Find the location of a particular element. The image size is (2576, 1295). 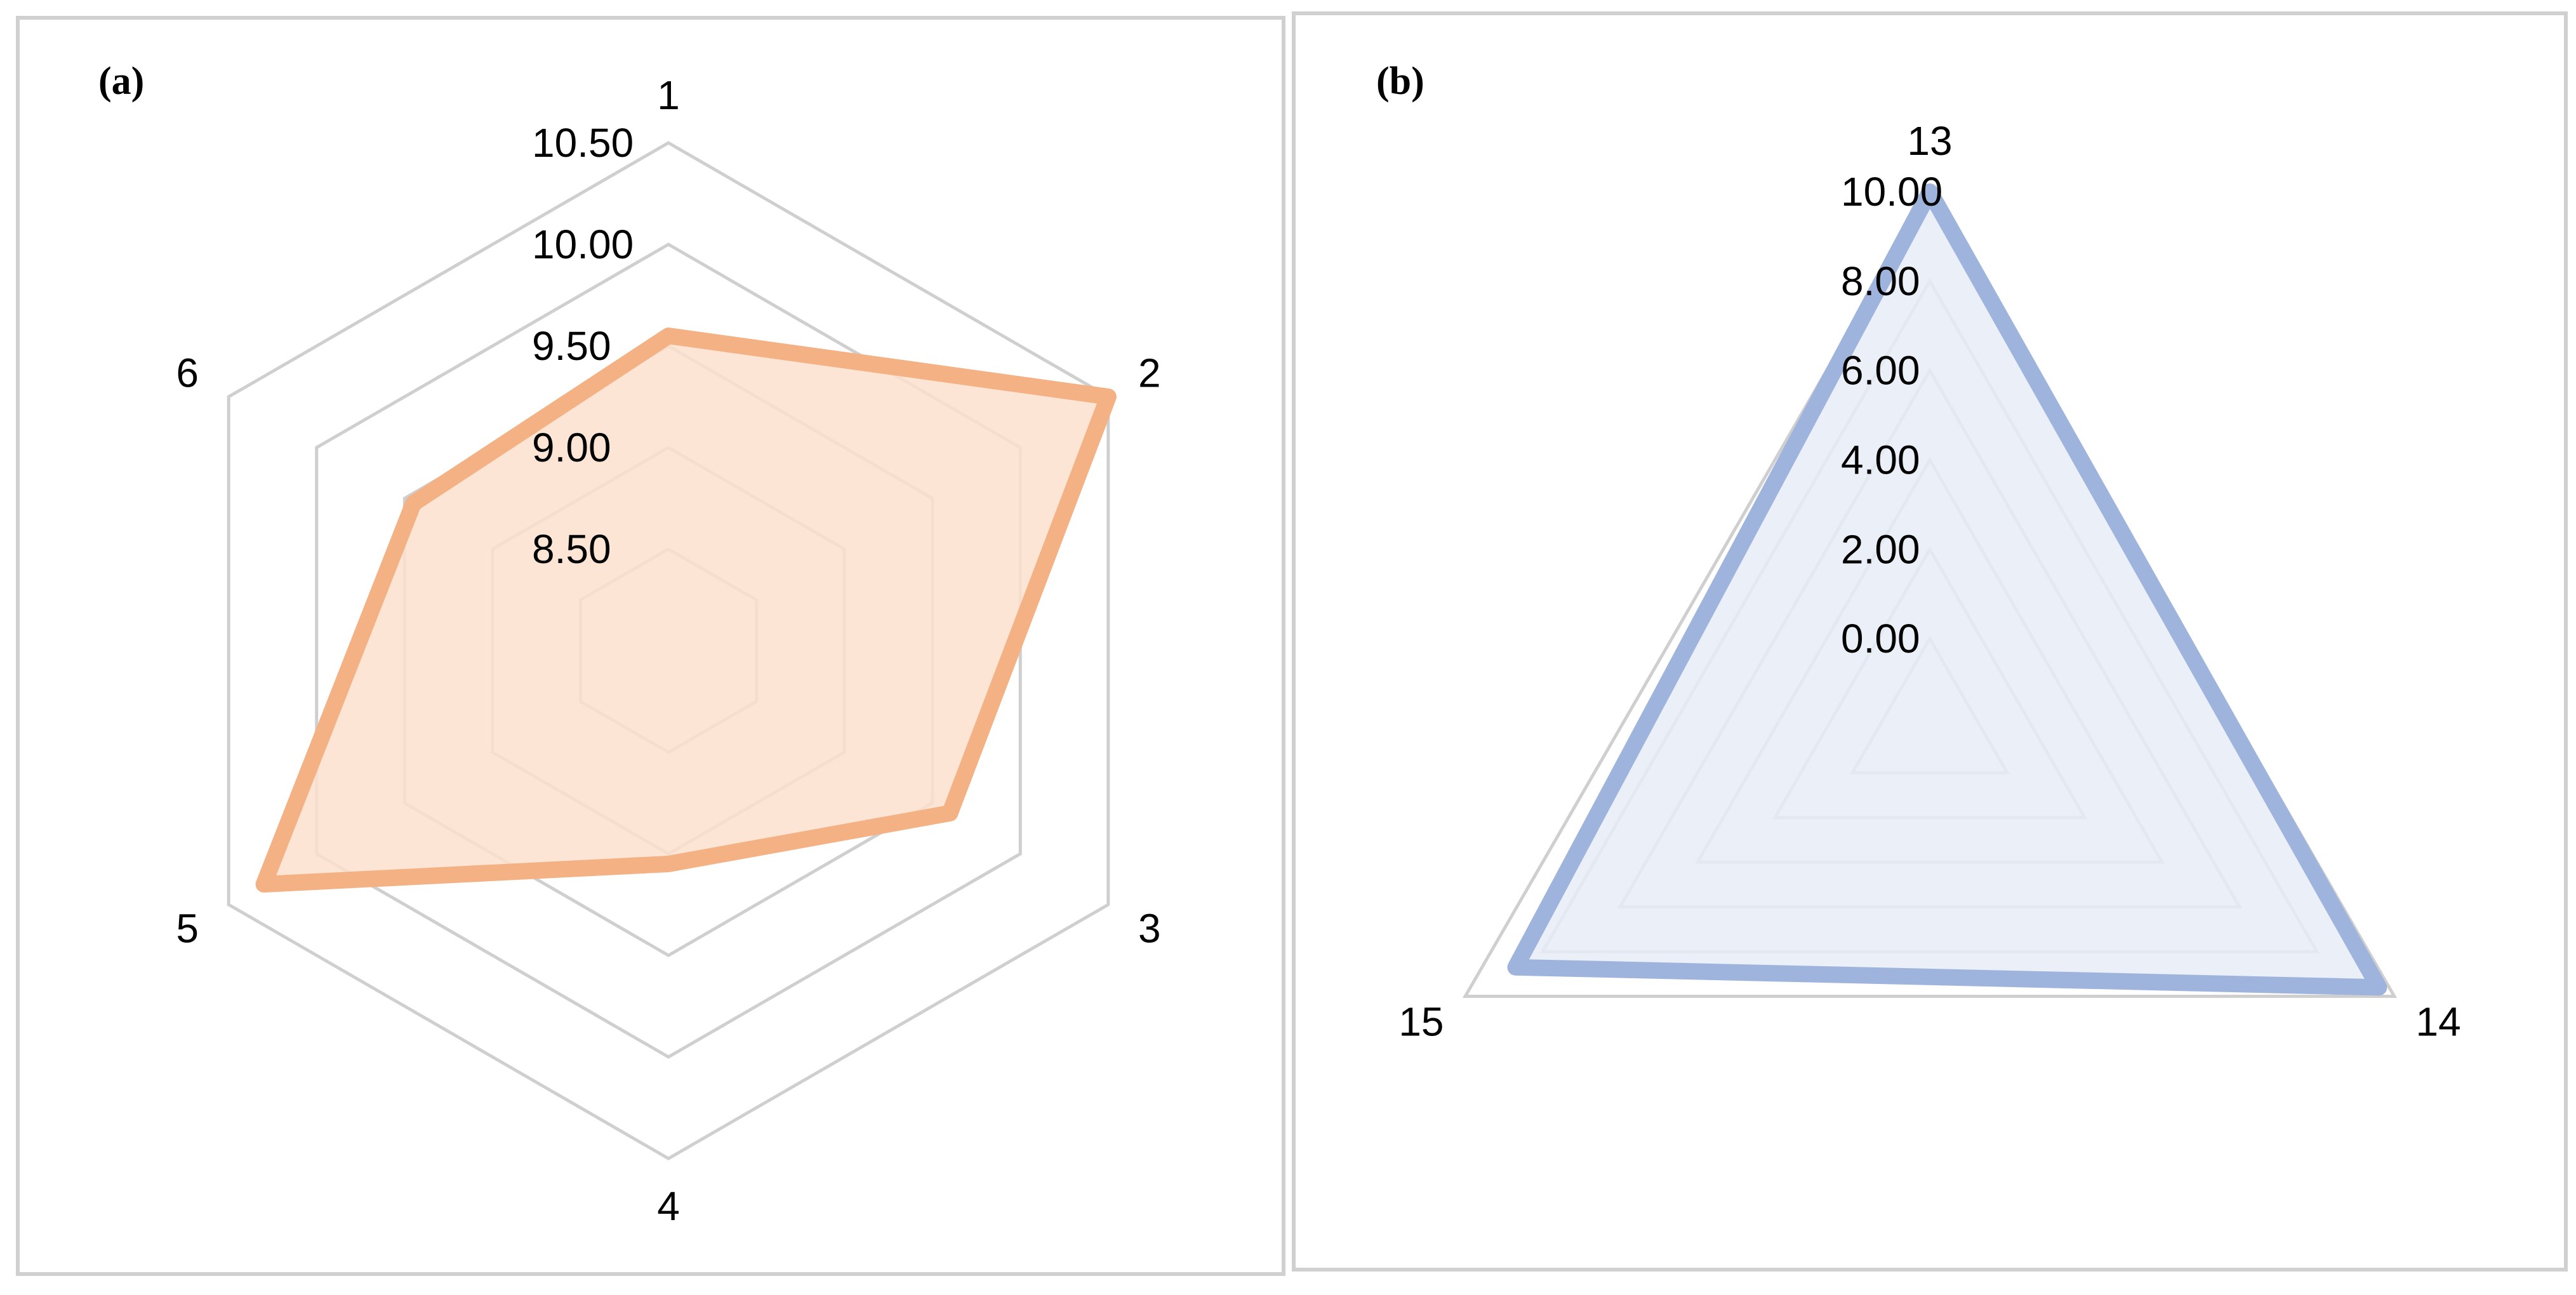

tick-label: 10.50 is located at coordinates (583, 143).